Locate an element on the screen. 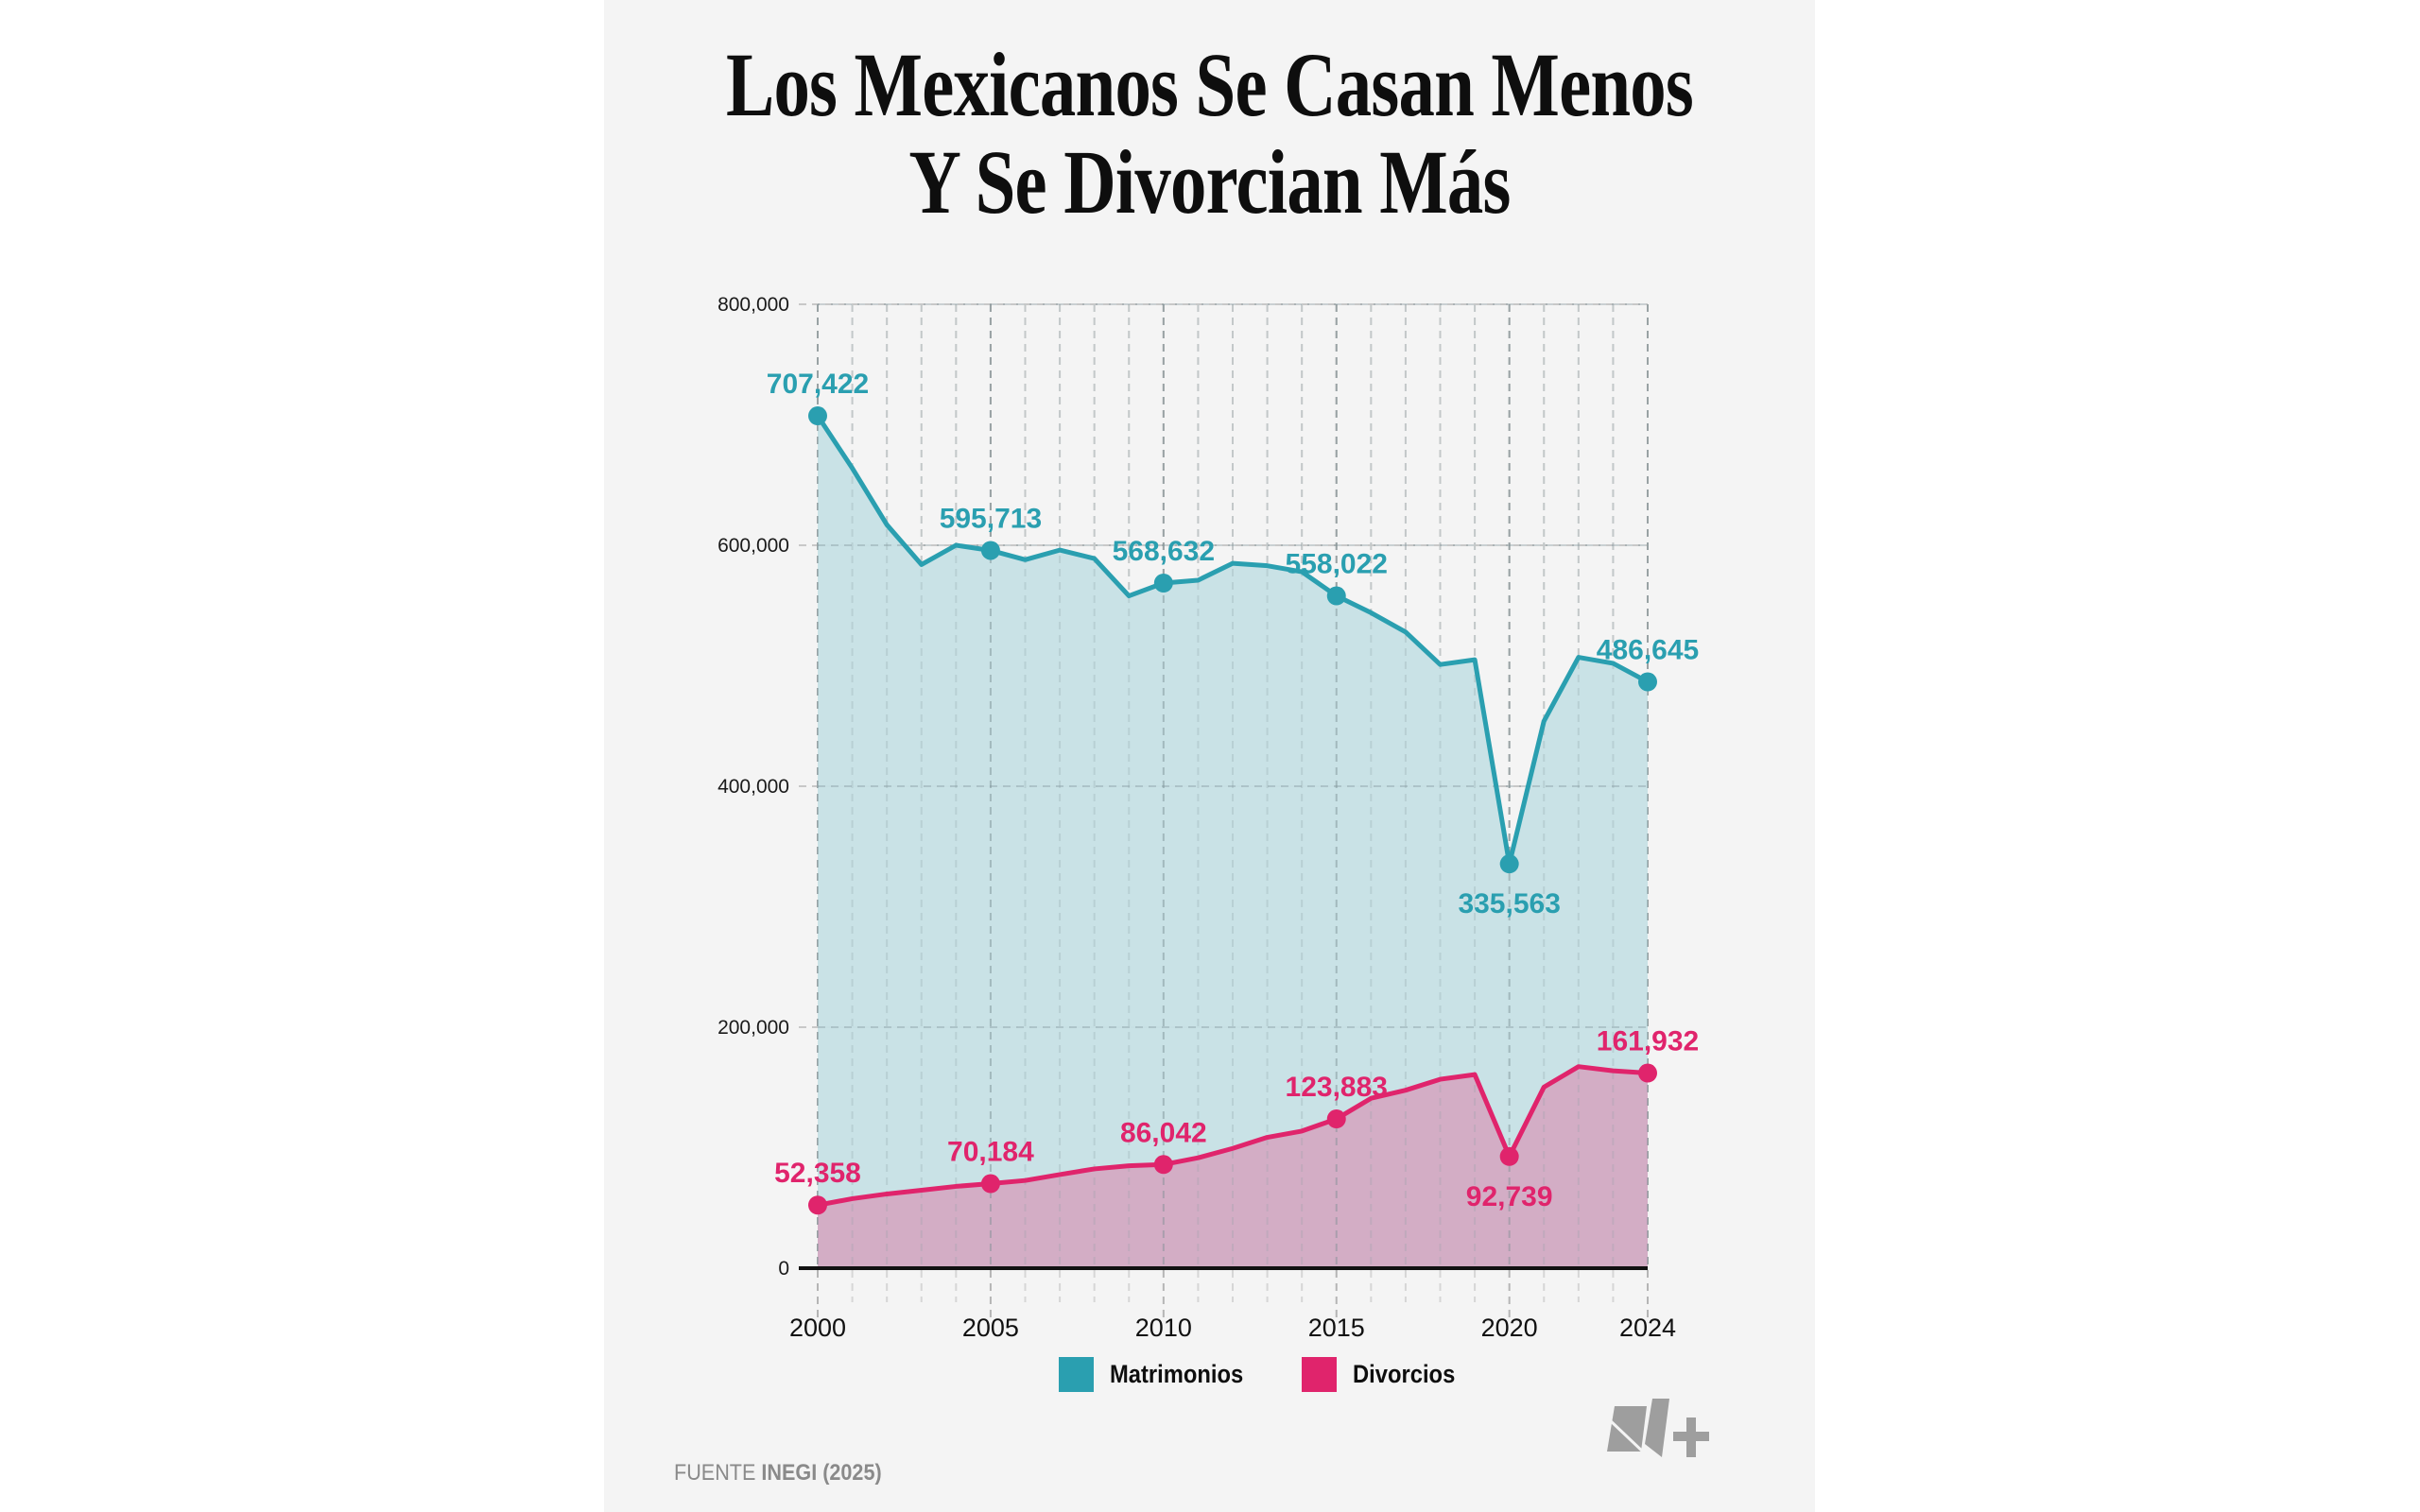  logo-slash is located at coordinates (1628, 1437).